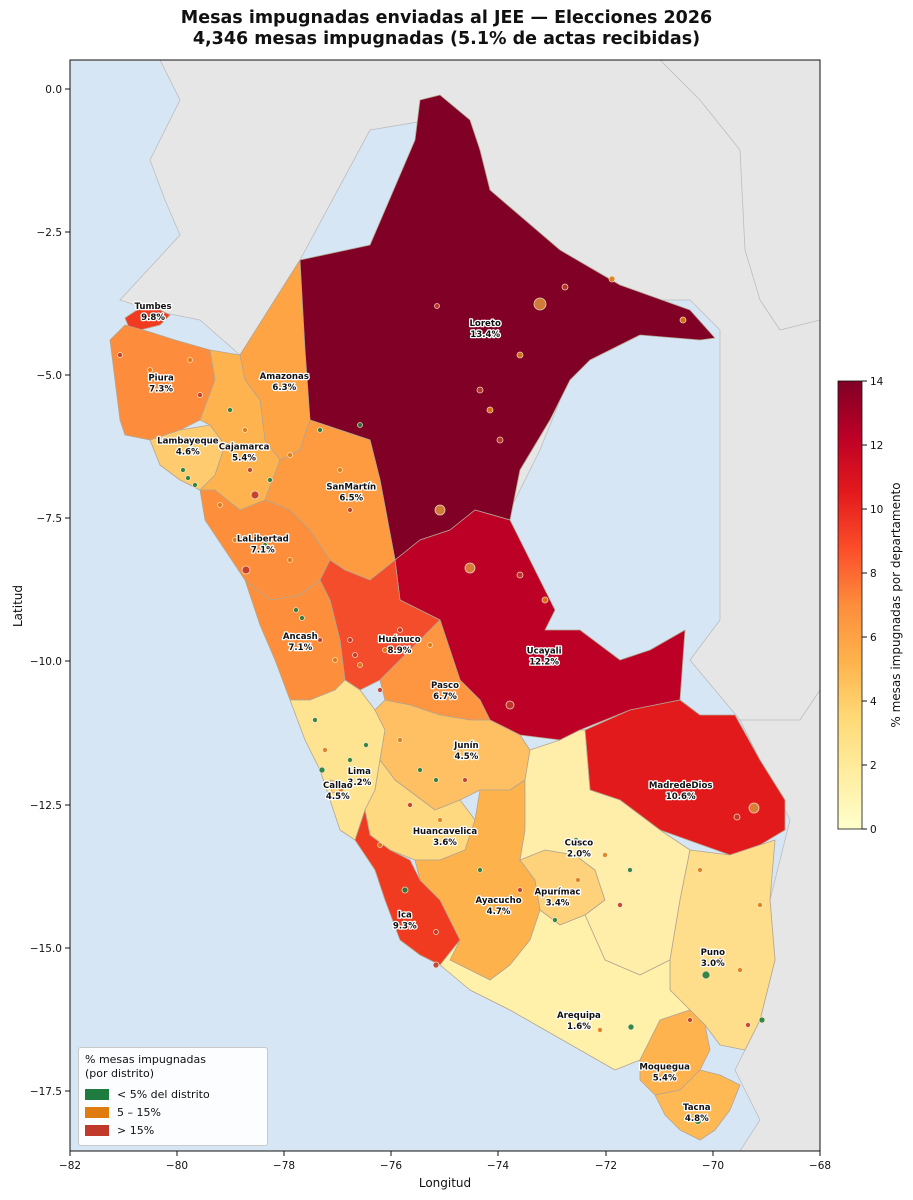  Describe the element at coordinates (873, 638) in the screenshot. I see `colorbar-tick-label: 6` at that location.